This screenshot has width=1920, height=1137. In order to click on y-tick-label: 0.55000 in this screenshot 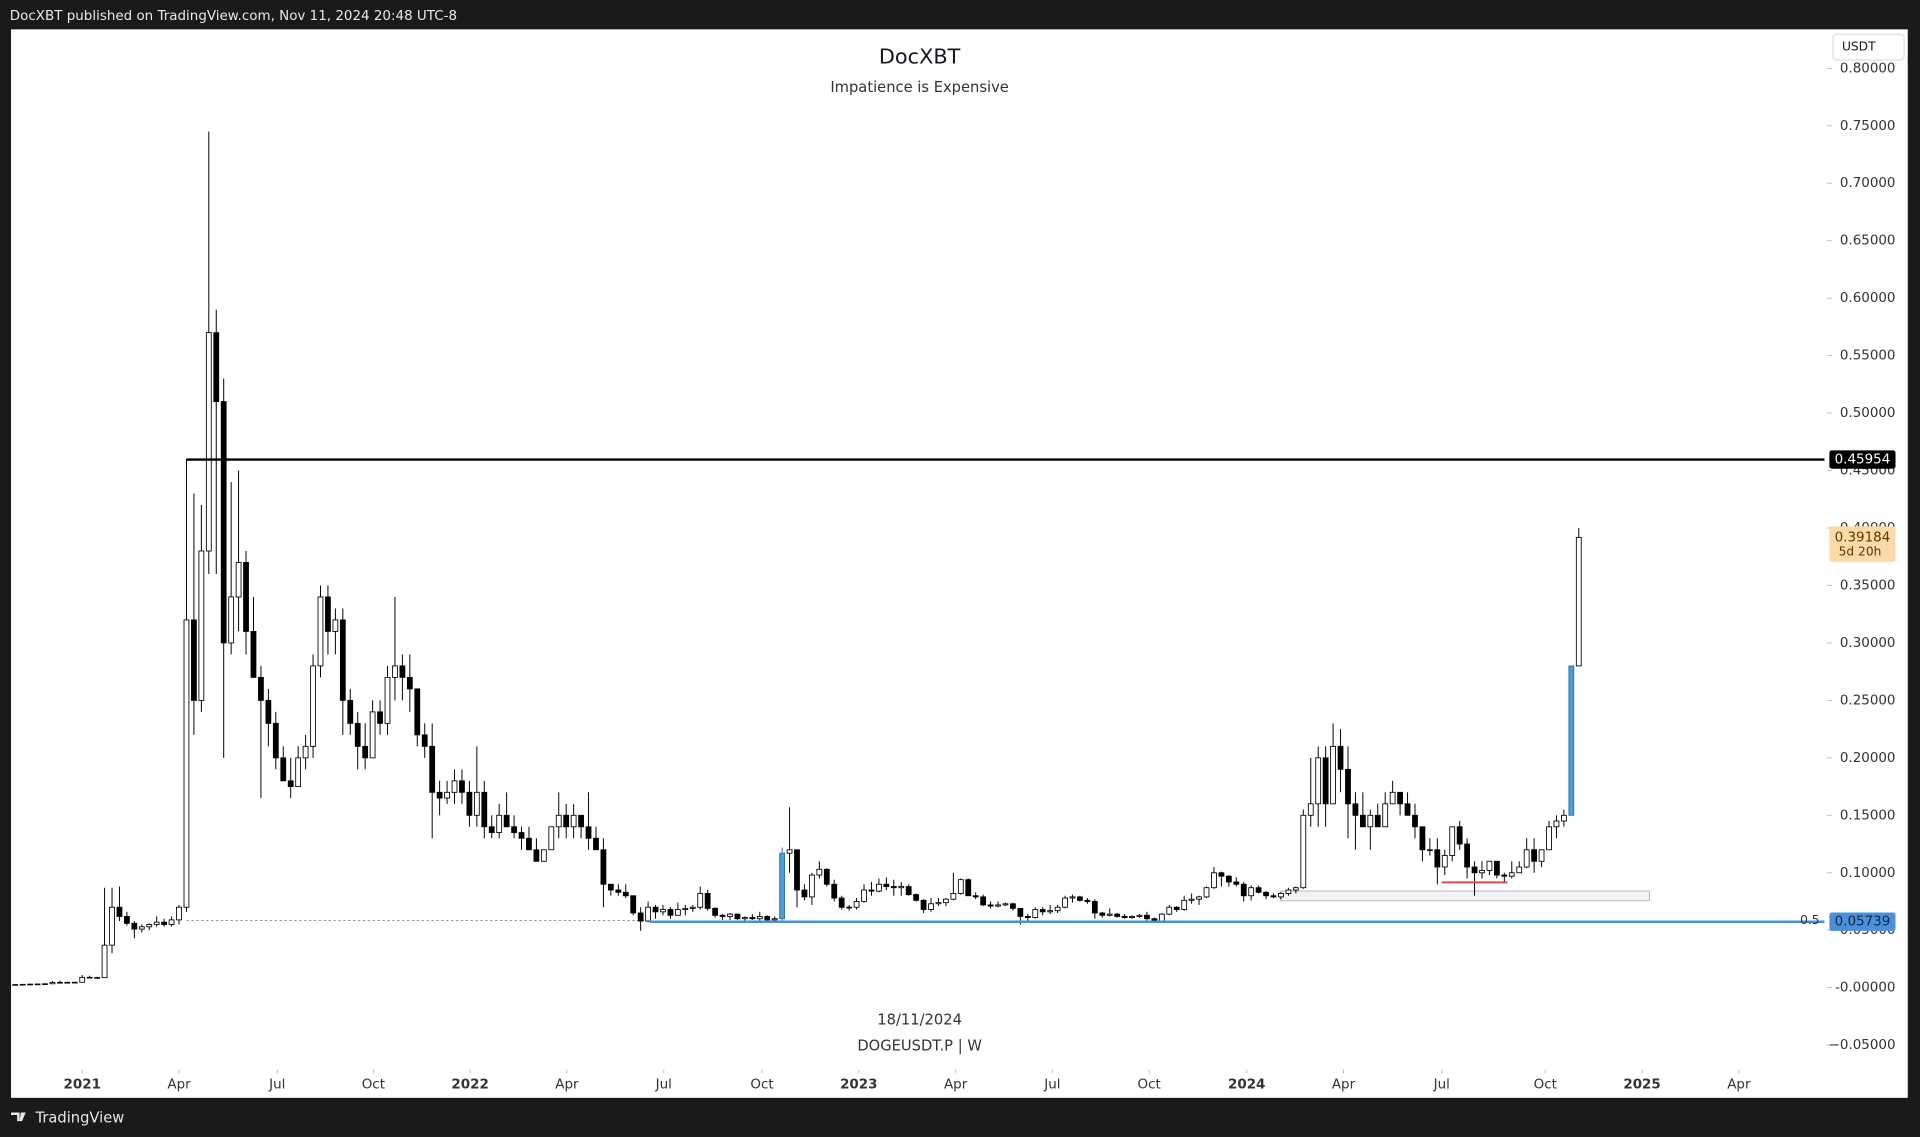, I will do `click(1868, 356)`.